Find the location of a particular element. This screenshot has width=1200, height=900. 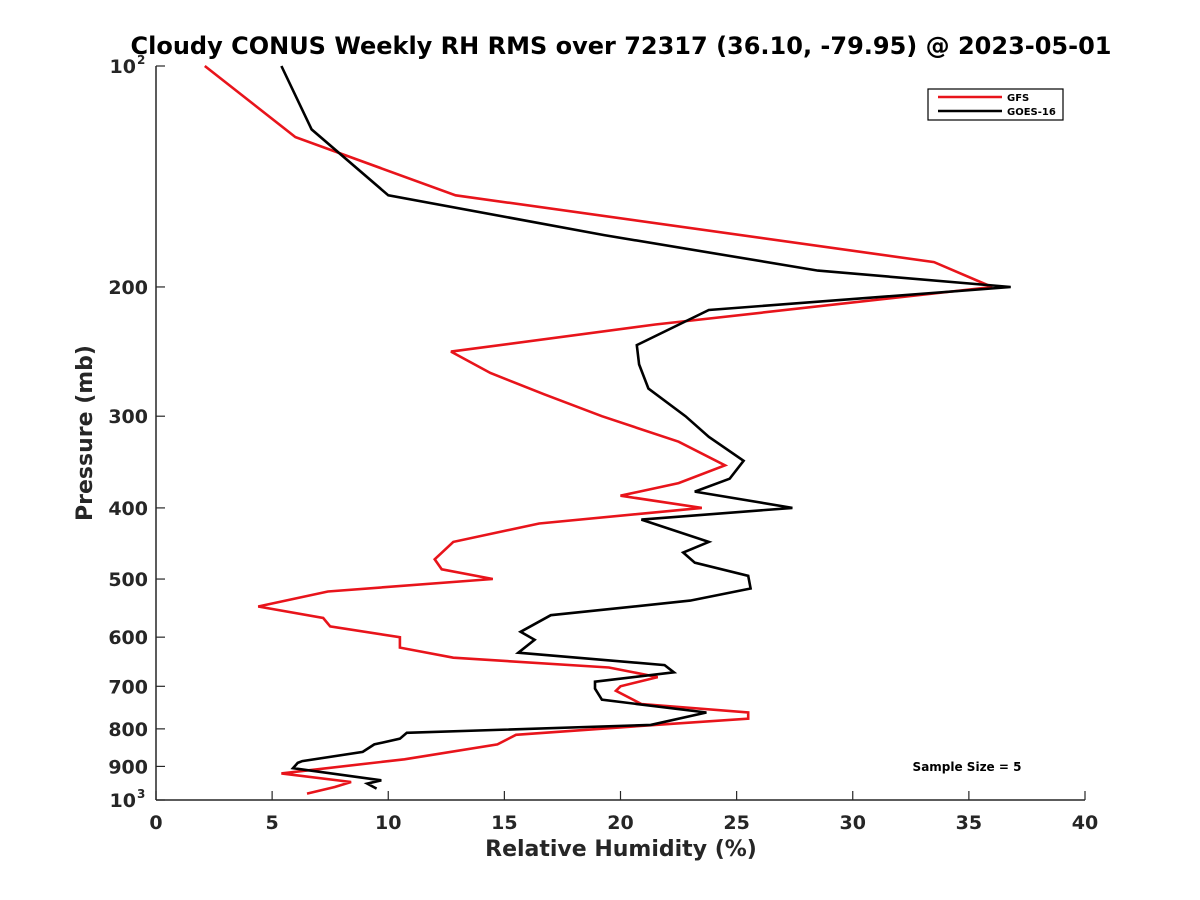

x-axis: 0 5 10 15 20 25 30 35 40 is located at coordinates (623, 812).